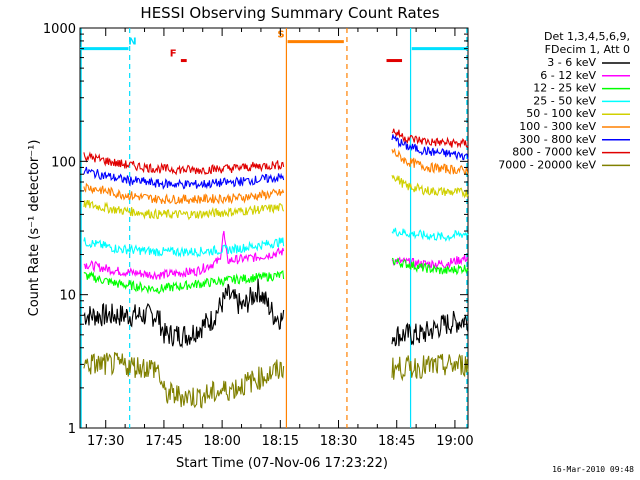 The image size is (640, 480). I want to click on x-tick-label: 17:45, so click(163, 441).